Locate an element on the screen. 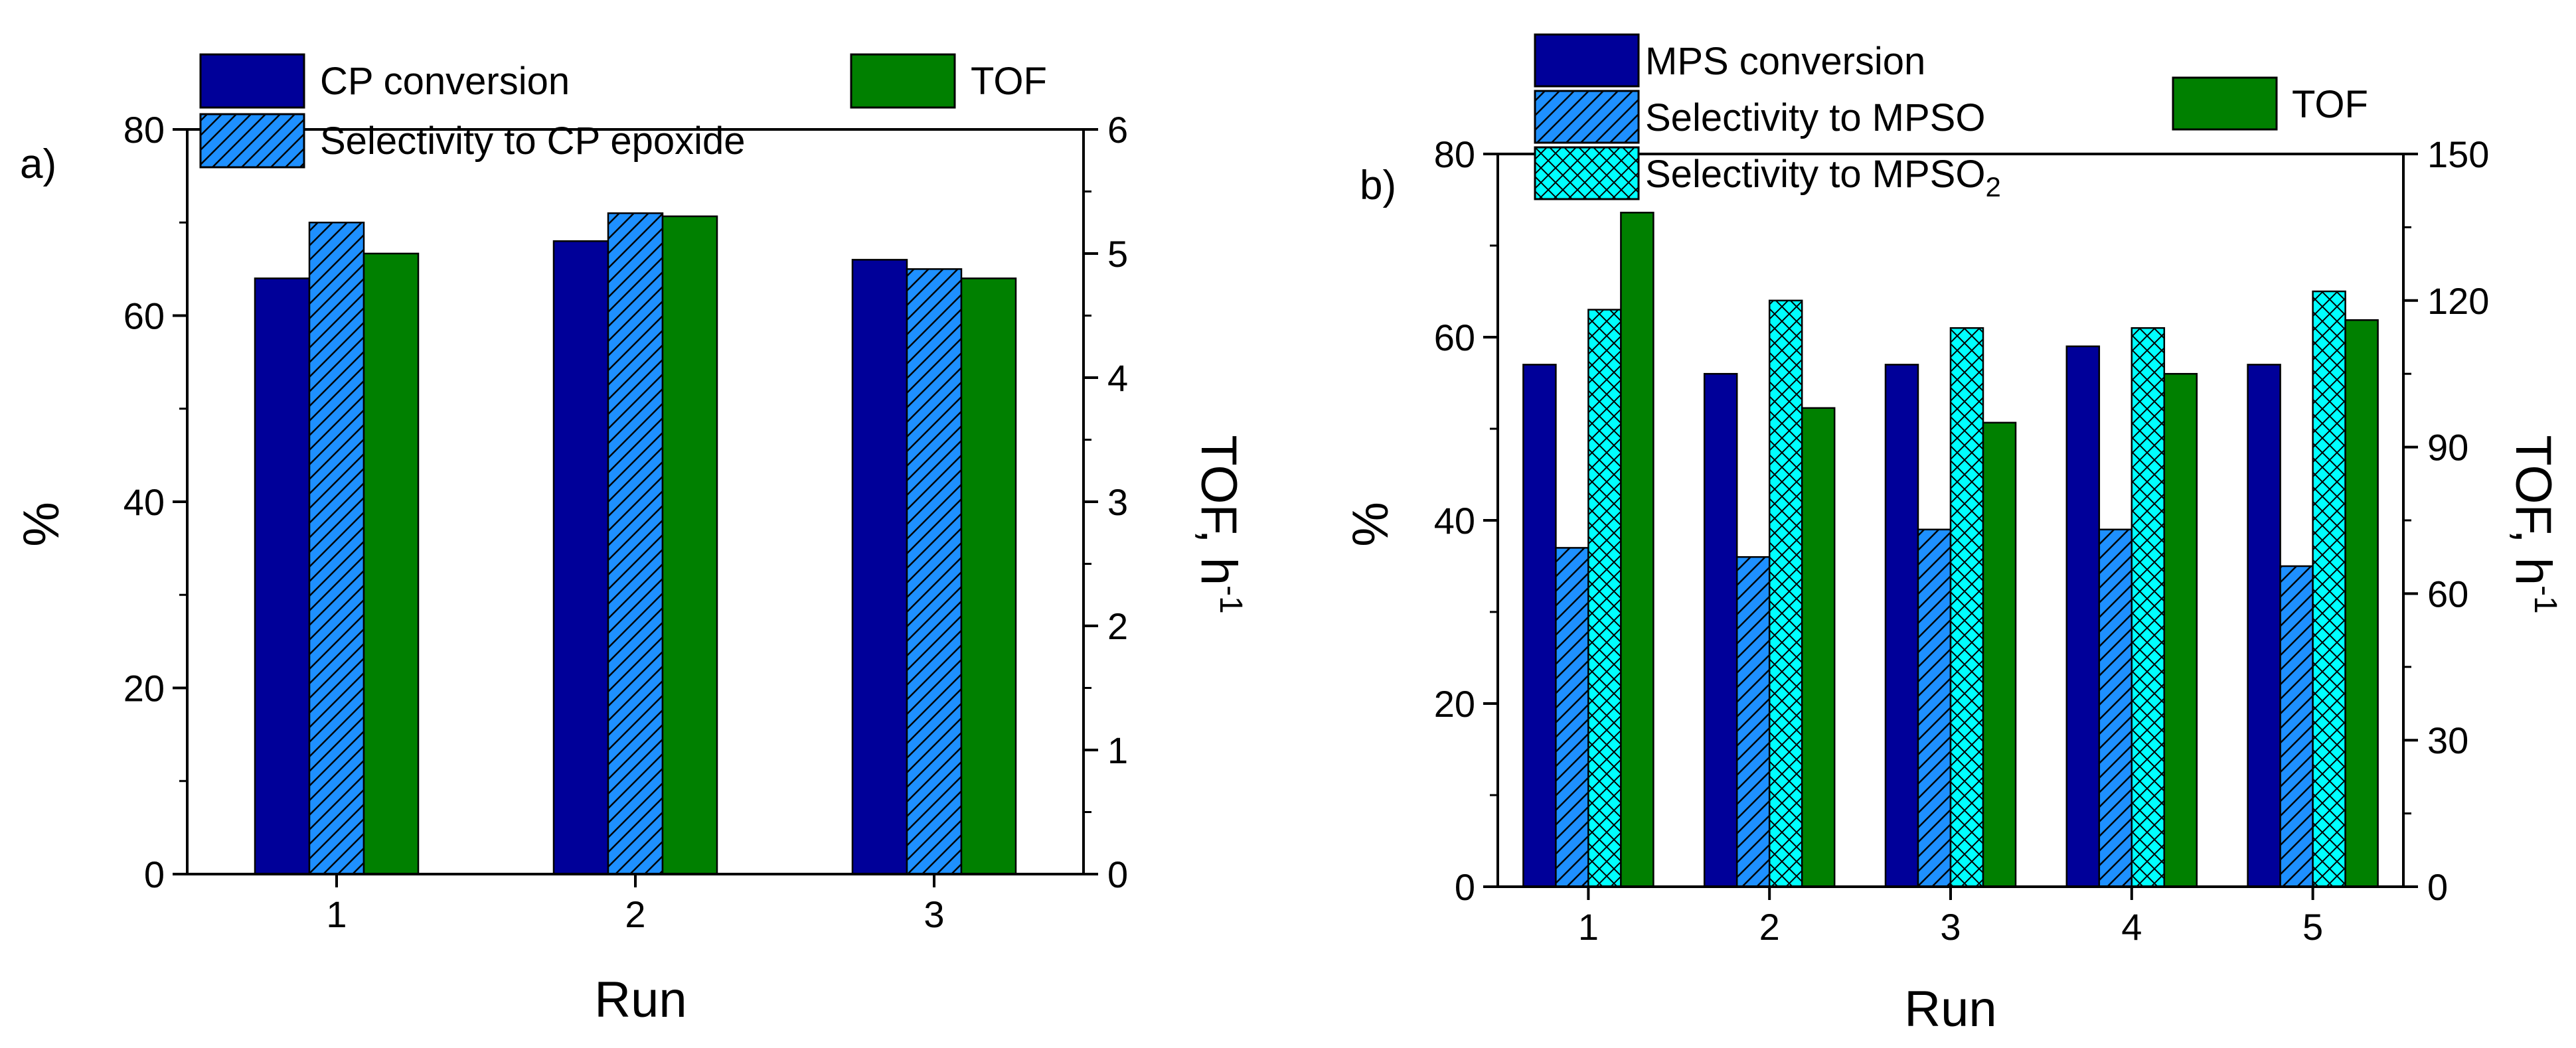  panel-a-xtick-label: 2 is located at coordinates (635, 914).